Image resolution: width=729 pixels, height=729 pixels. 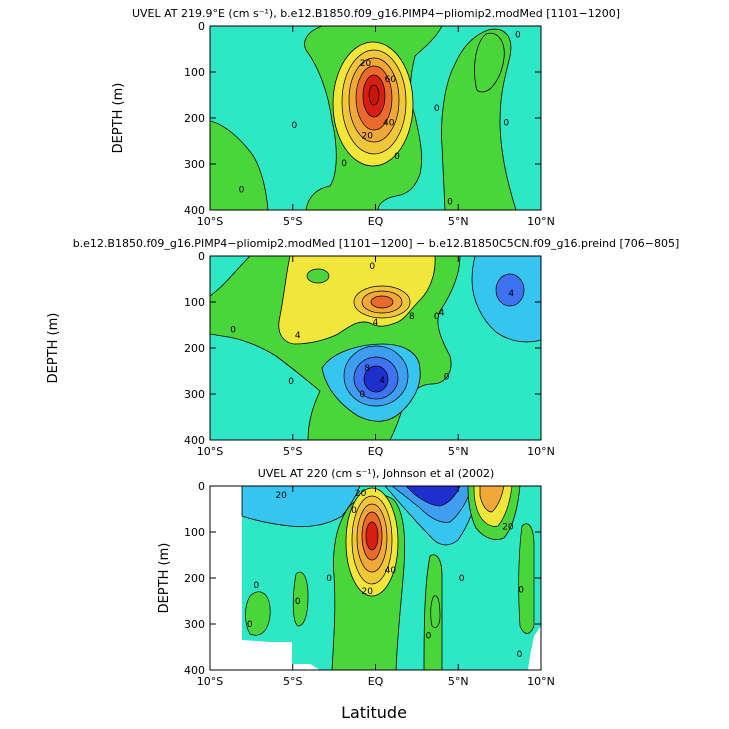 I want to click on panel-1-north-inner, so click(x=489, y=62).